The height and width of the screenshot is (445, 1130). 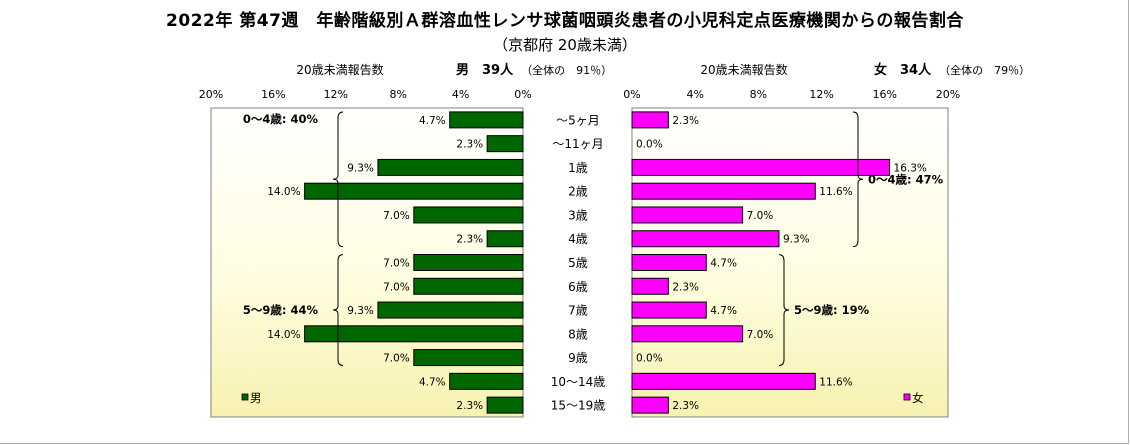 I want to click on female-summary: 女 34人 （全体の 79％）, so click(x=952, y=70).